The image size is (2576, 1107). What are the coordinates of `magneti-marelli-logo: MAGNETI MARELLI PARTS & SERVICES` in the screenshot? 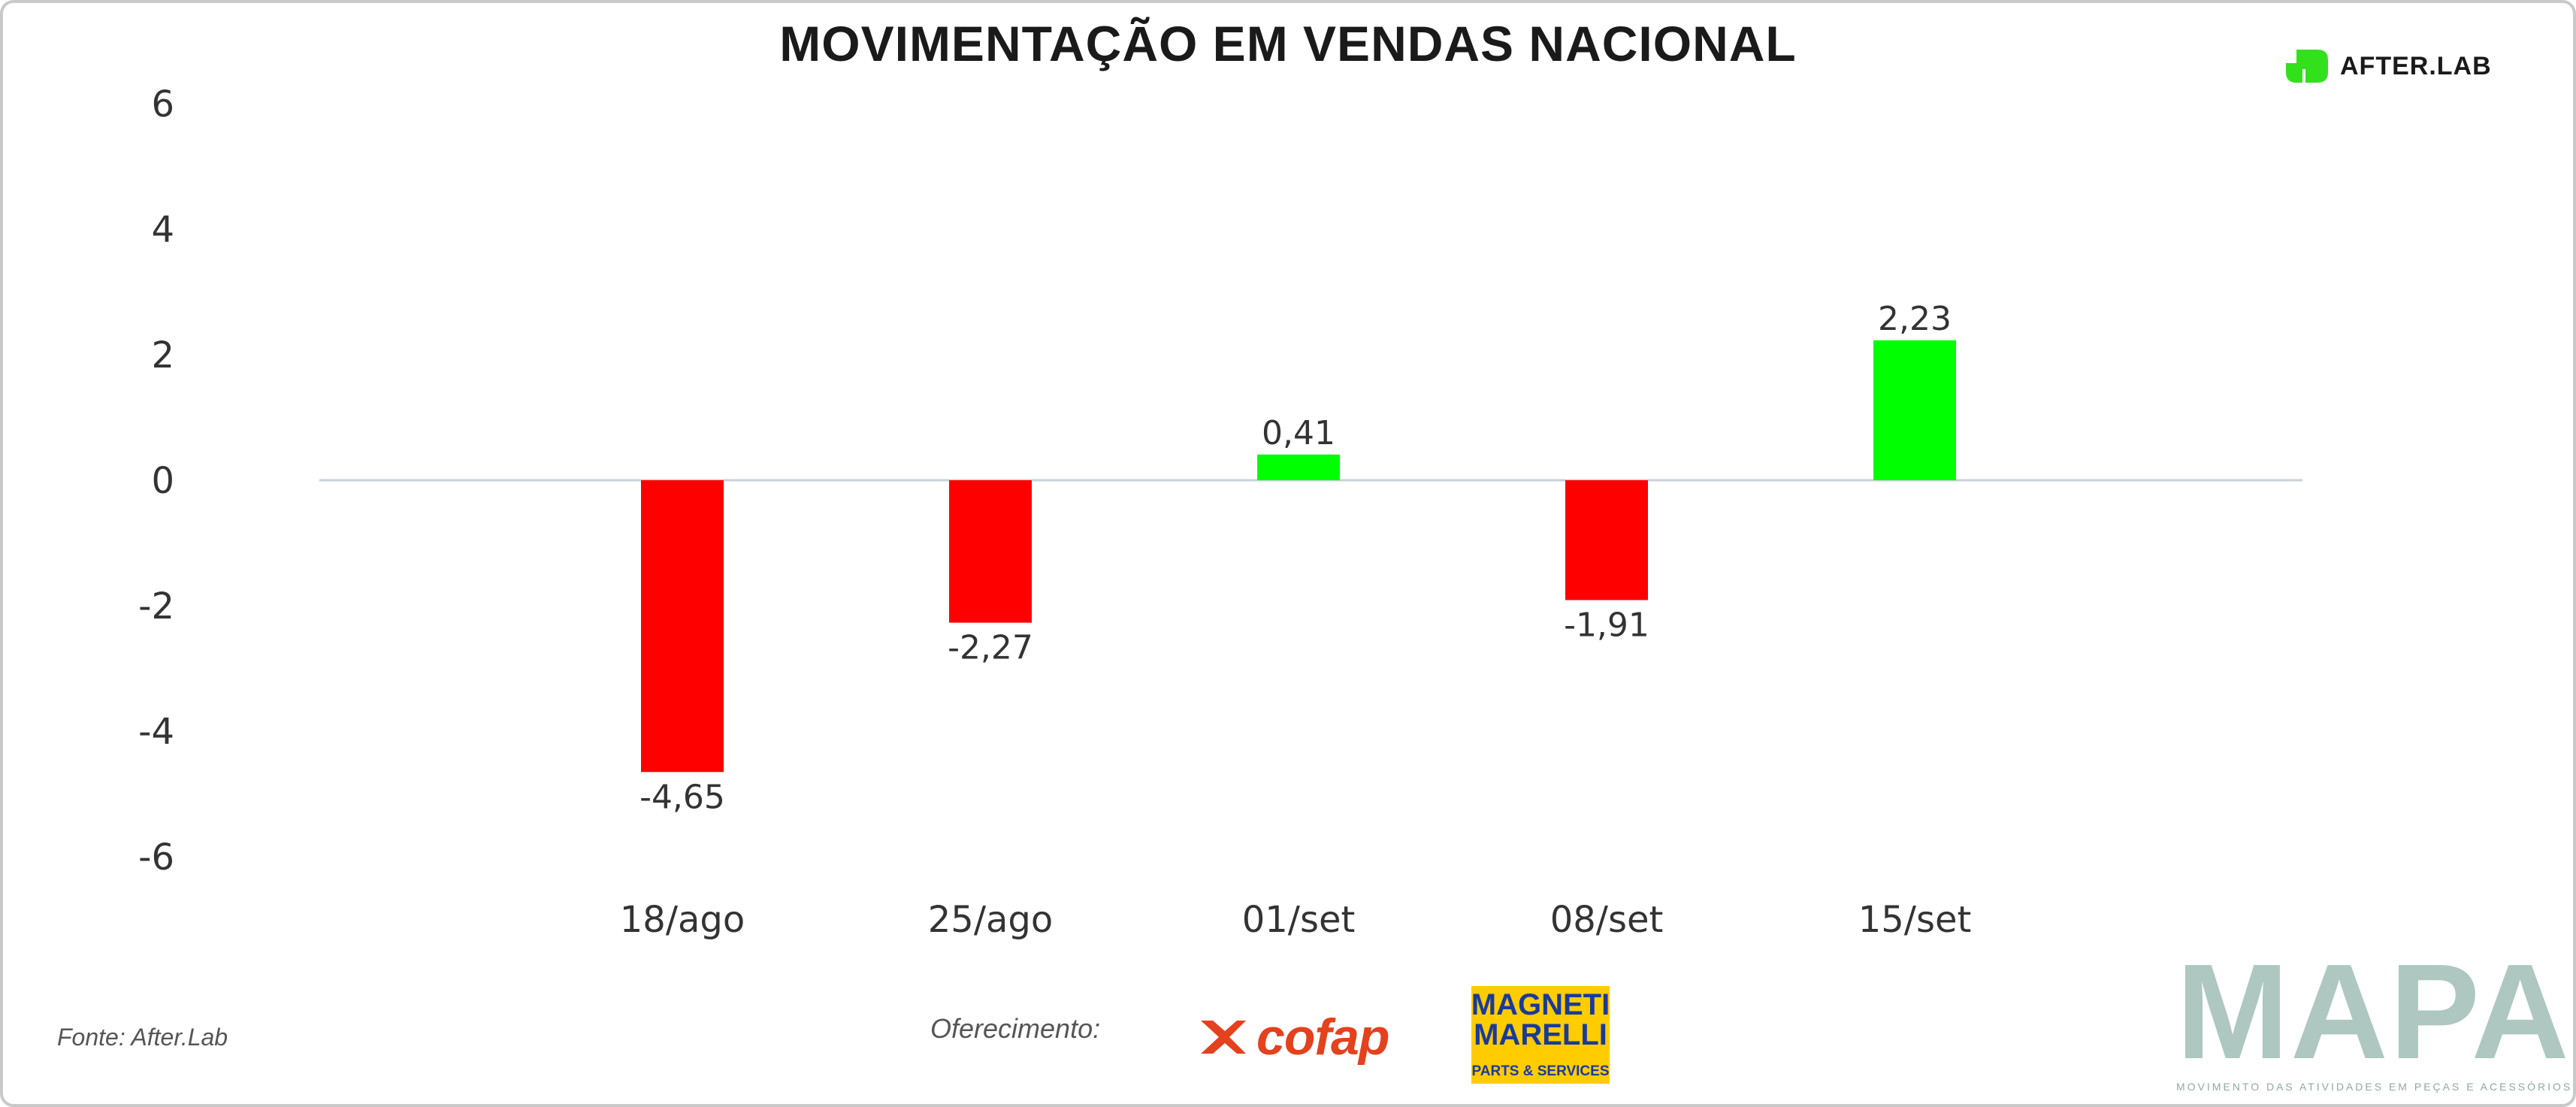 It's located at (1541, 1035).